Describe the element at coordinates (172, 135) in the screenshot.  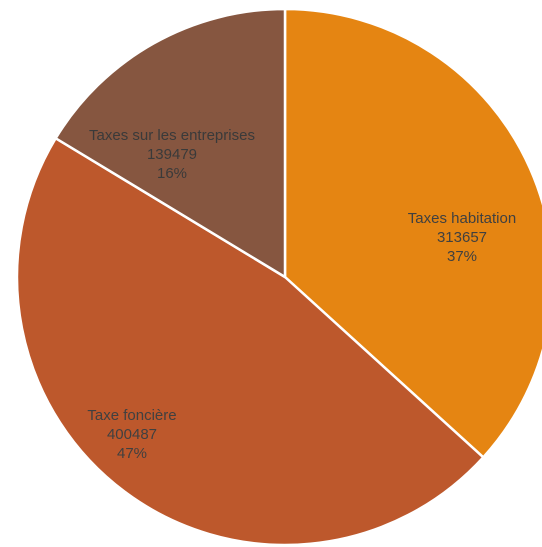
I see `category-label: Taxes sur les entreprises` at that location.